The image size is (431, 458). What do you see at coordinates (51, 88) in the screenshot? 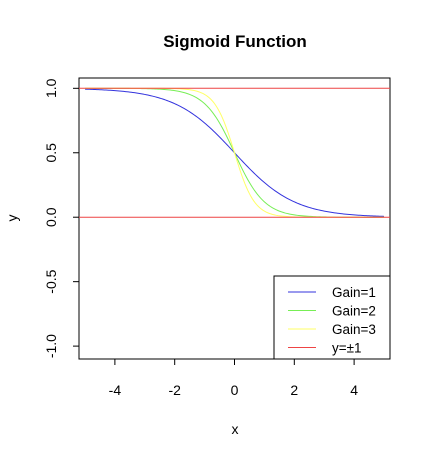
I see `y-tick-label: 1.0` at bounding box center [51, 88].